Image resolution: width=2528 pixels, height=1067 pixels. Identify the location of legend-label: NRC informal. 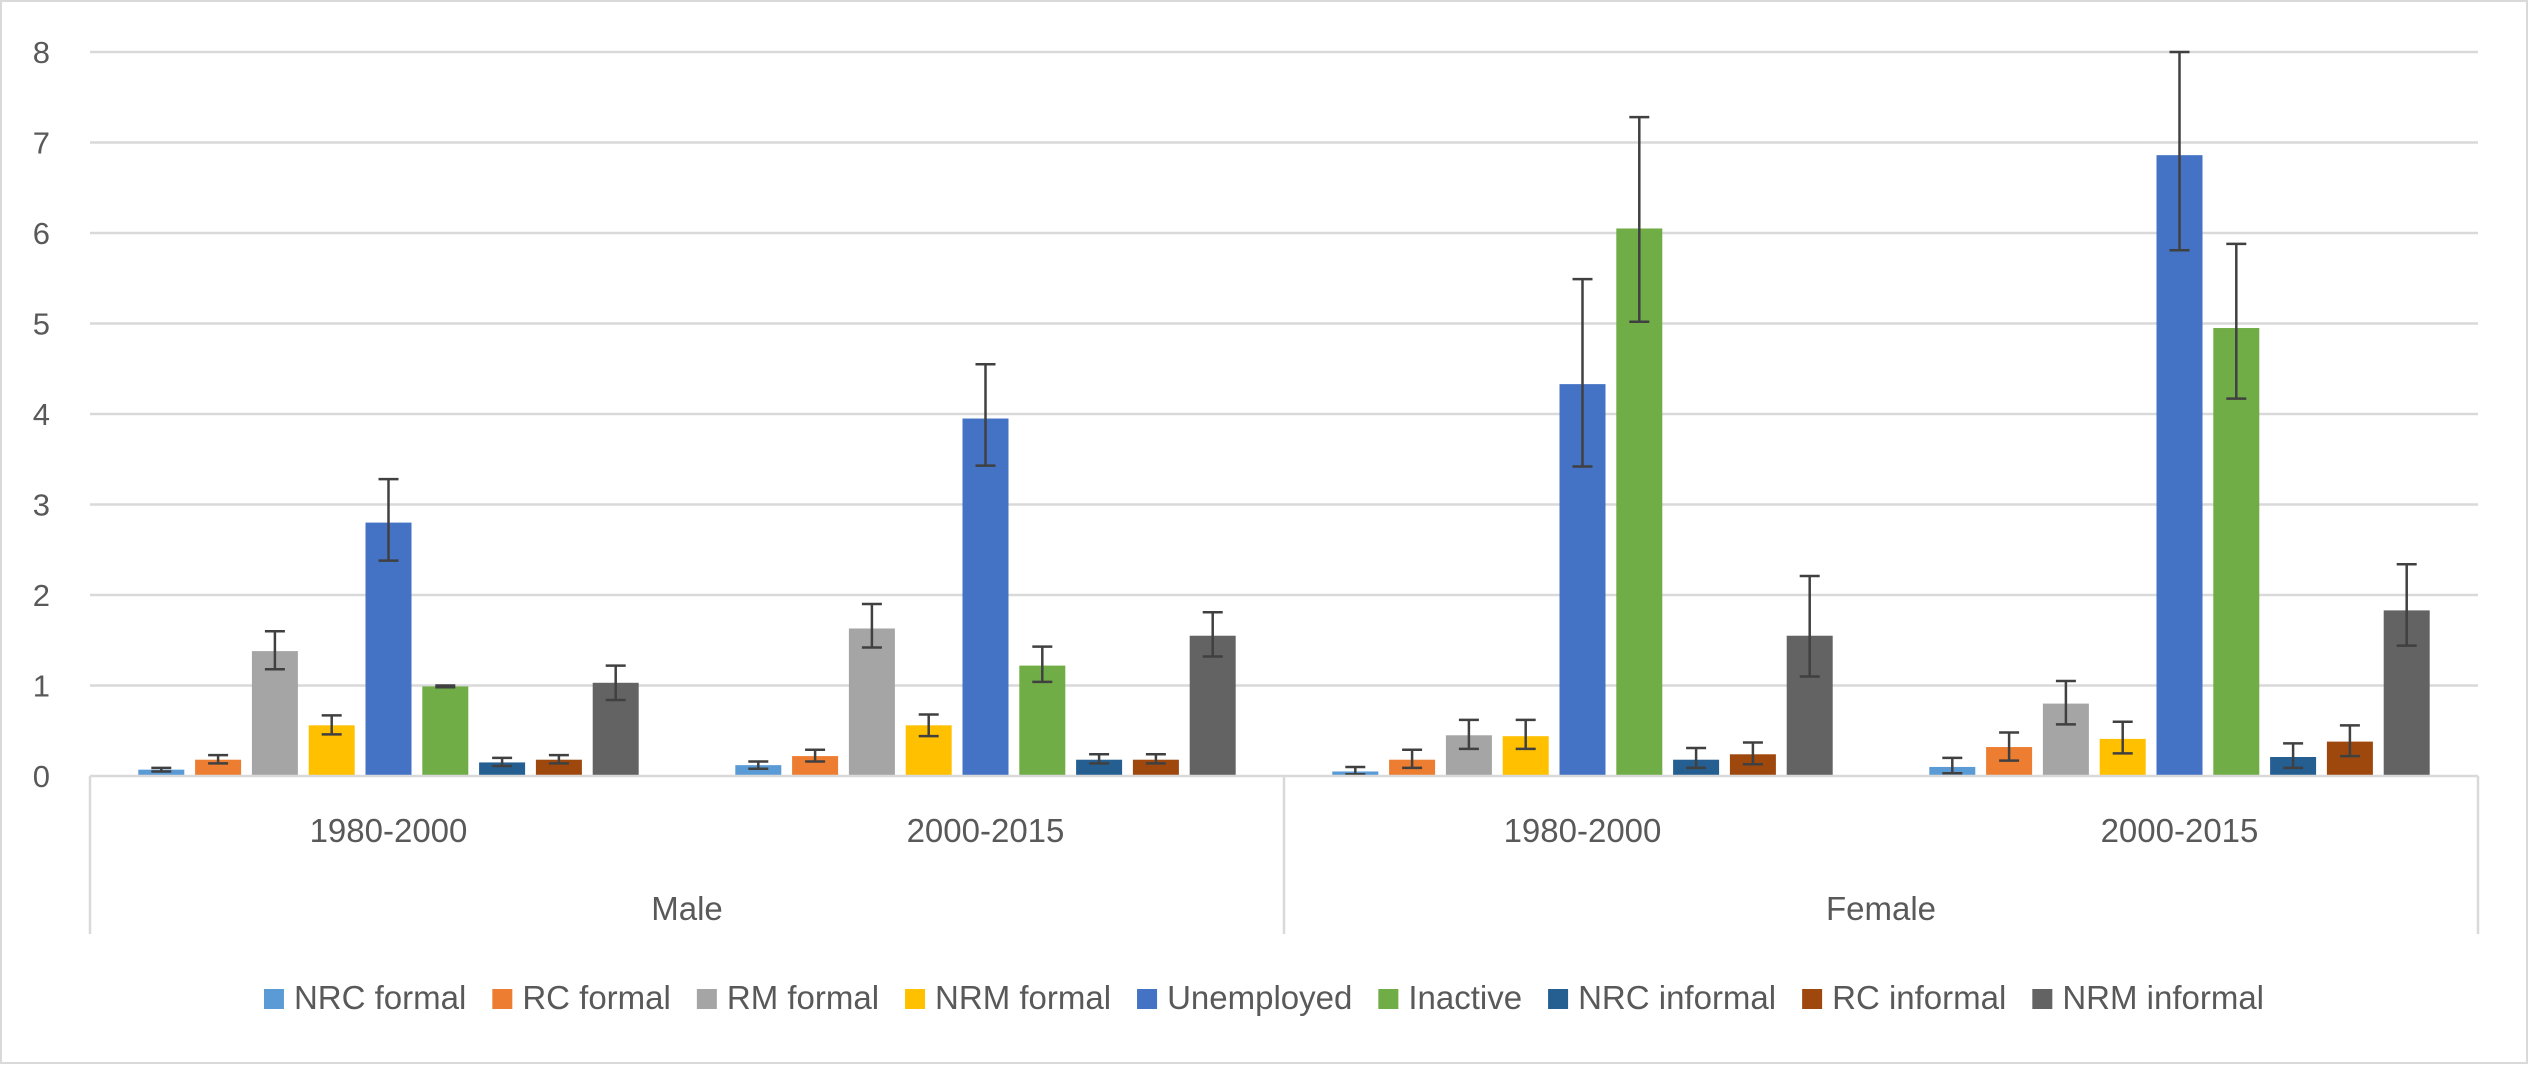
(1677, 997).